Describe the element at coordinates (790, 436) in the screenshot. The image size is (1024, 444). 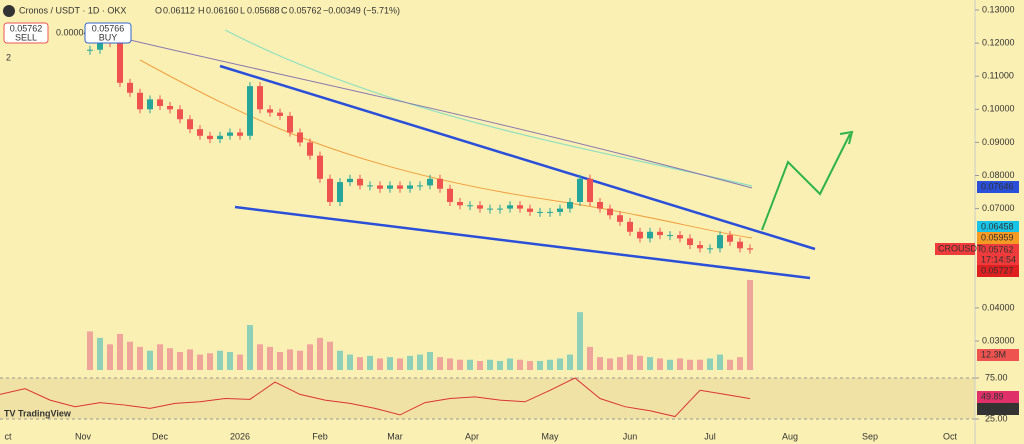
I see `time-label: Aug` at that location.